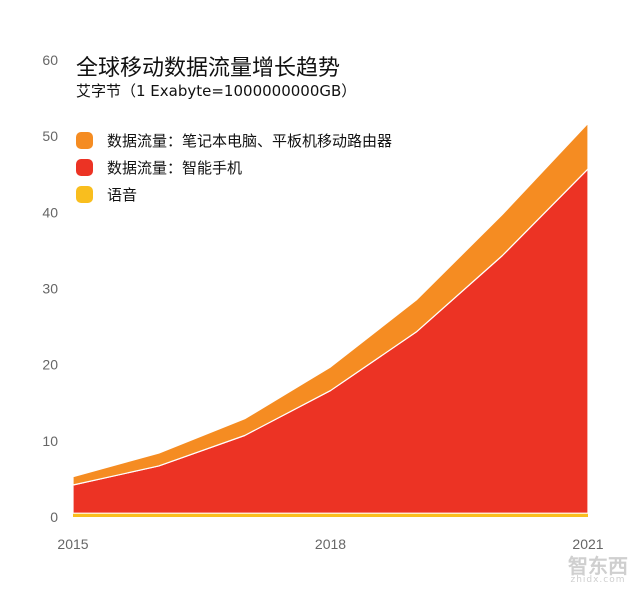 This screenshot has height=595, width=640. Describe the element at coordinates (330, 544) in the screenshot. I see `x-tick-label: 2018` at that location.